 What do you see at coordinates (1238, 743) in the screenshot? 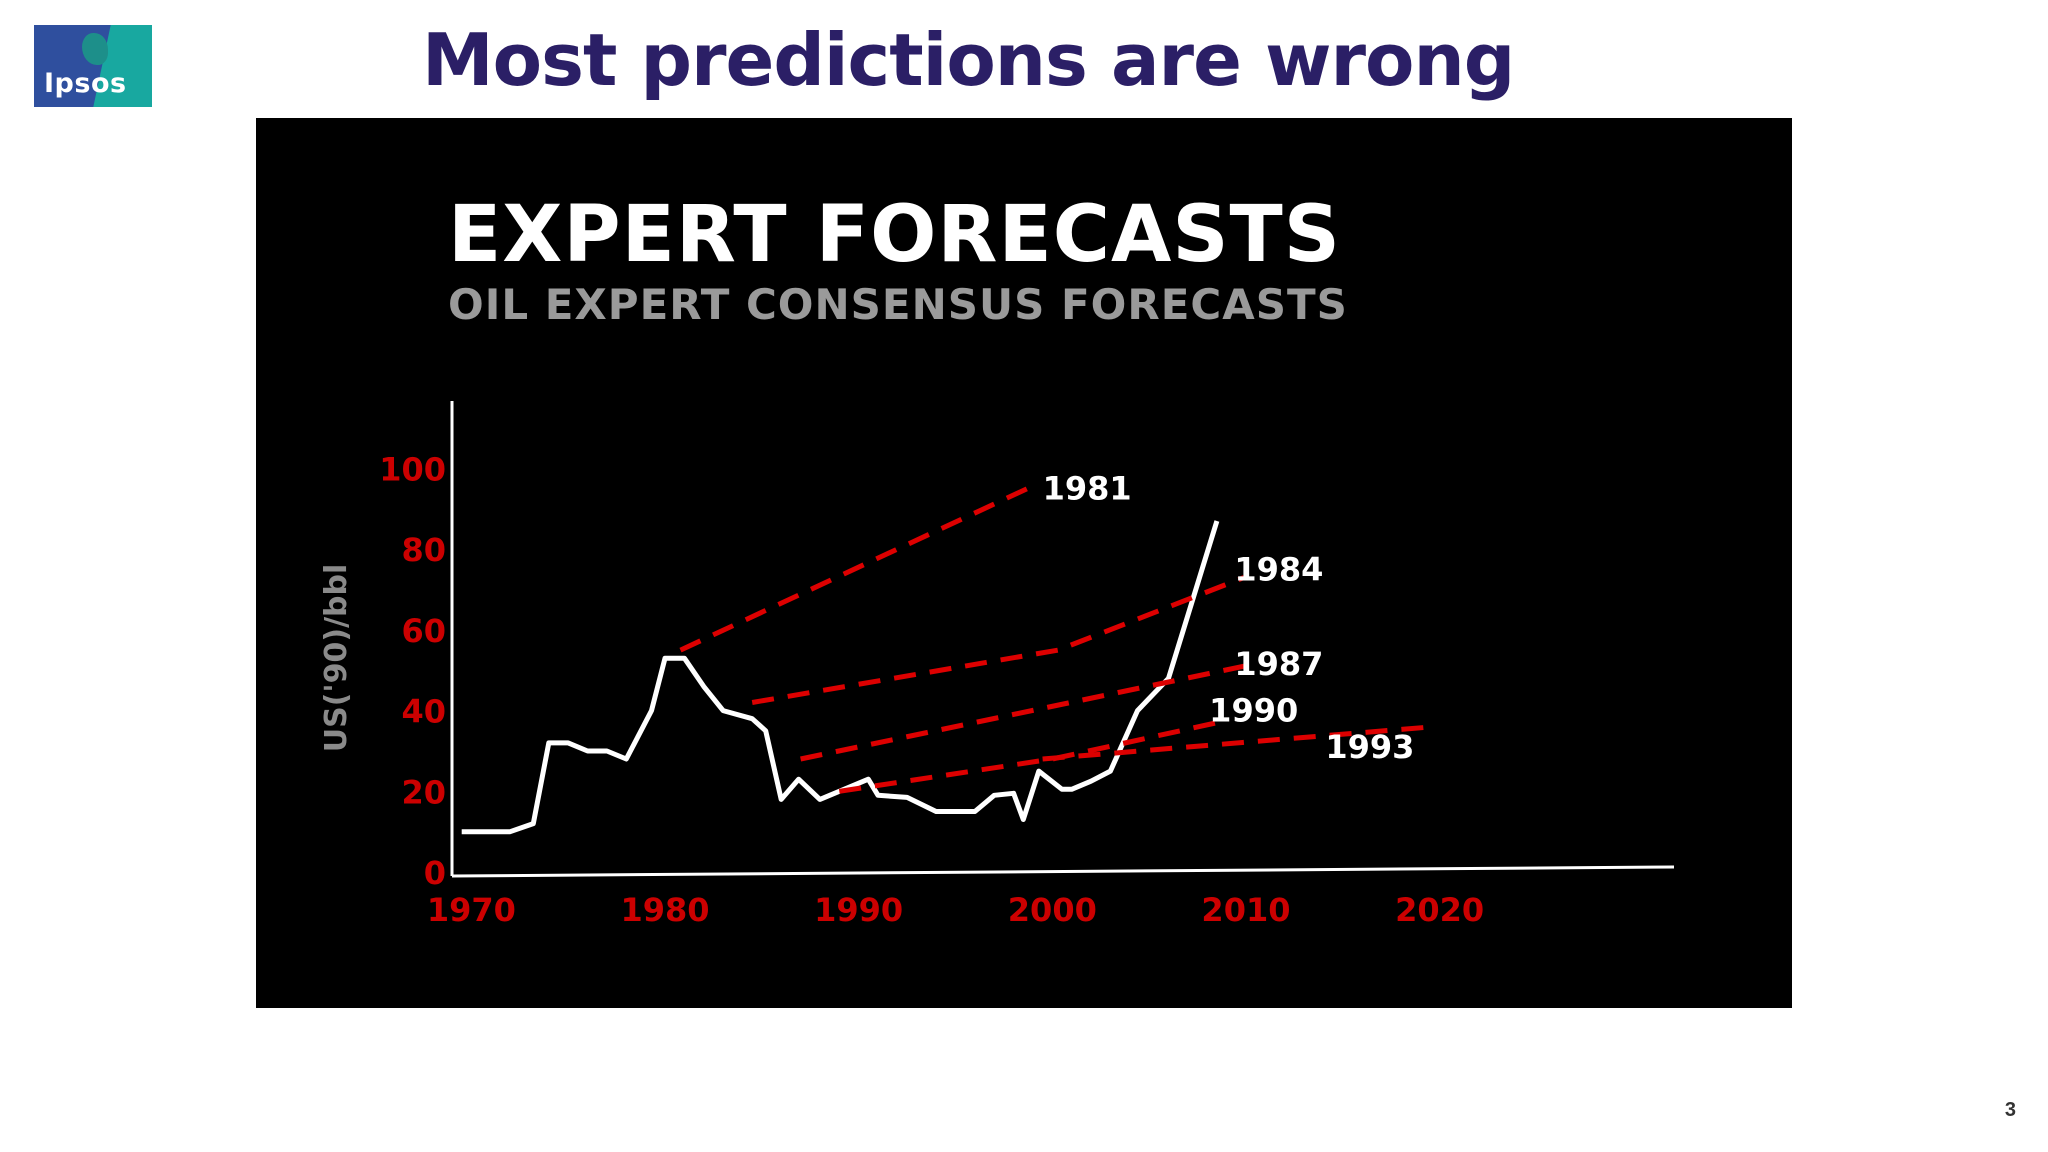
I see `forecast-line-1993` at bounding box center [1238, 743].